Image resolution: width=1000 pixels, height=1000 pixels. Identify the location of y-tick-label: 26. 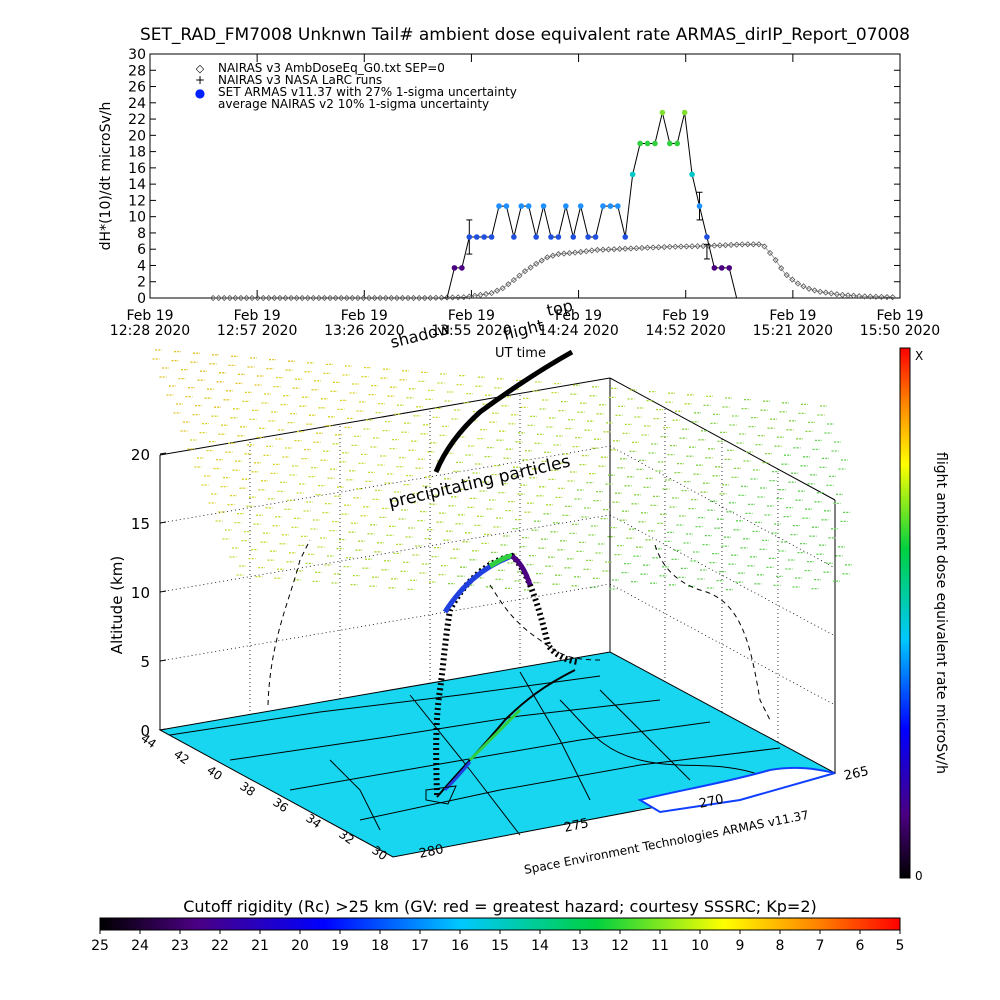
(137, 88).